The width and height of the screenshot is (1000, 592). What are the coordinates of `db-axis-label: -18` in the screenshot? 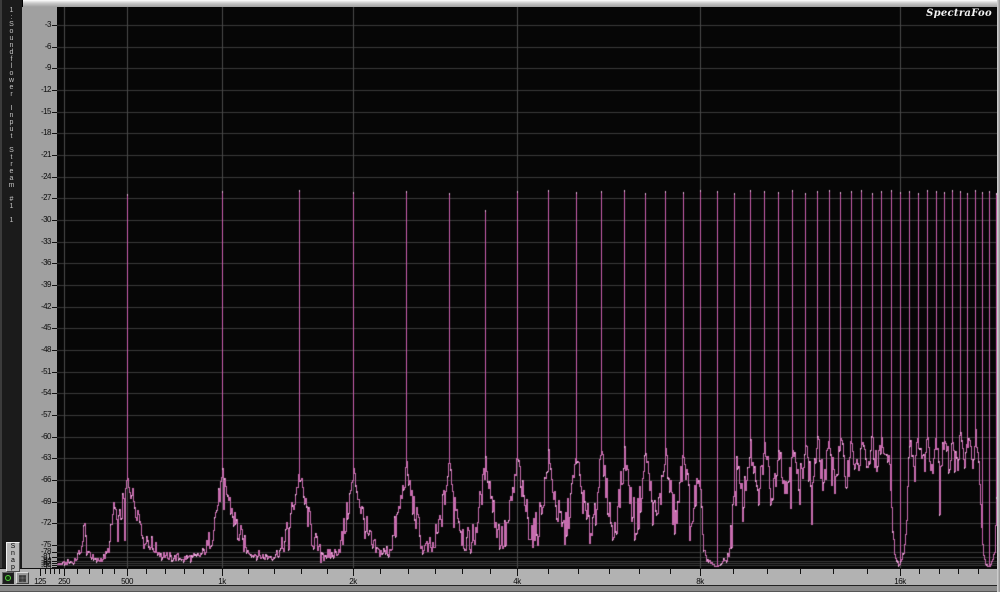 It's located at (46, 133).